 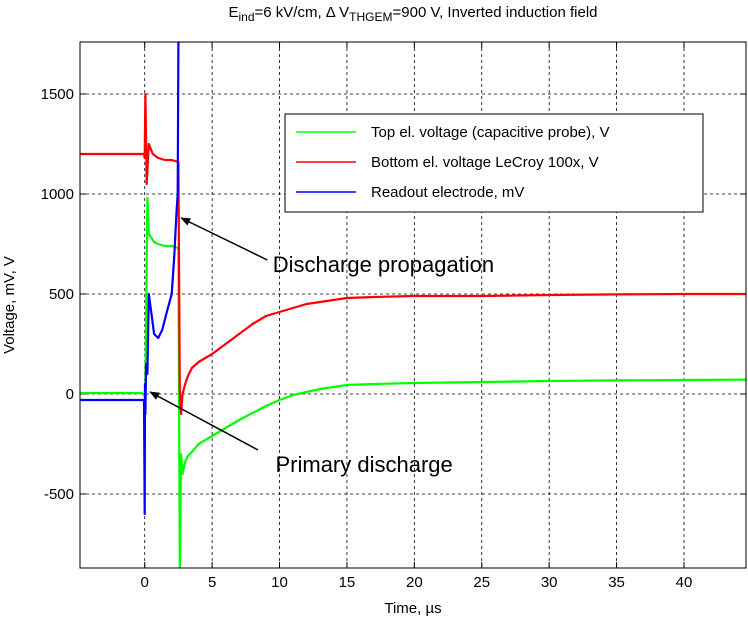 I want to click on y-tick-labels: -500 0 500 1000 1500, so click(x=57, y=294).